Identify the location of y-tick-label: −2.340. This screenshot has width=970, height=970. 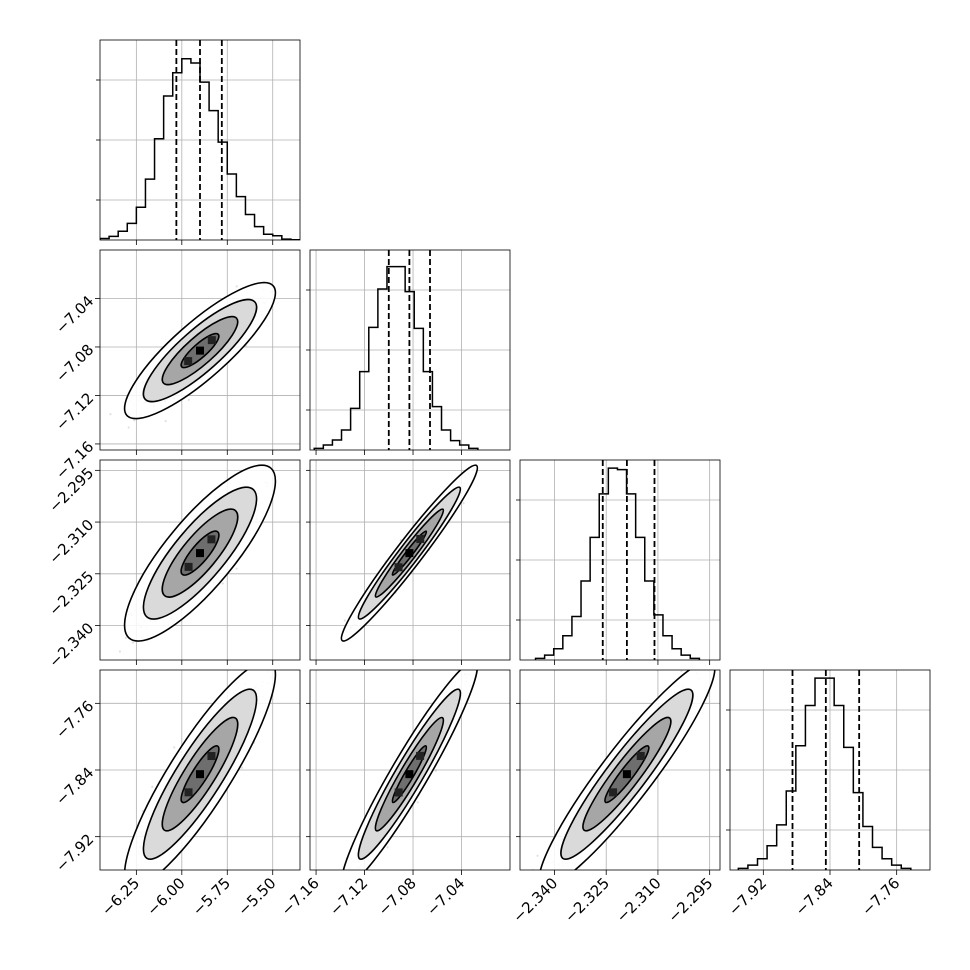
(71, 645).